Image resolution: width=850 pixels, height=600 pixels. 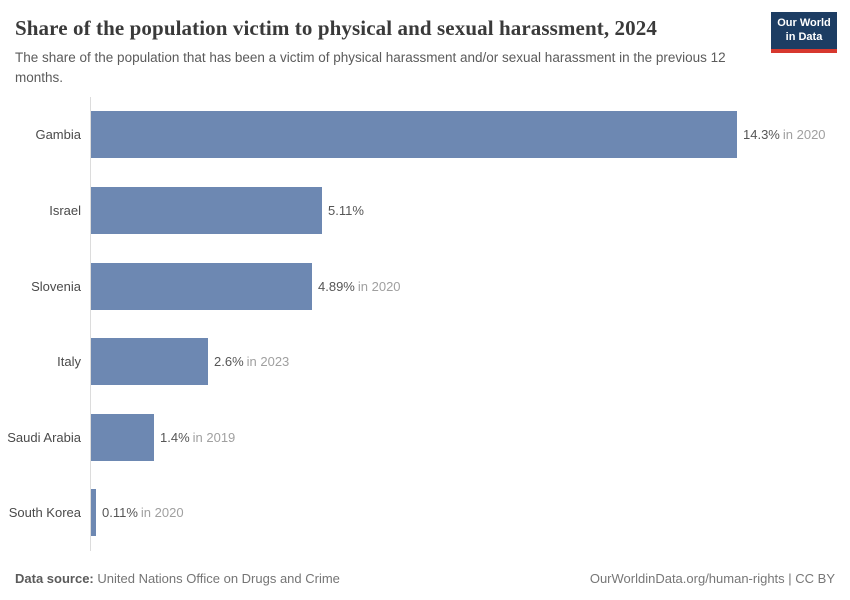 I want to click on plot-area: 1.4% in 2019, so click(x=468, y=438).